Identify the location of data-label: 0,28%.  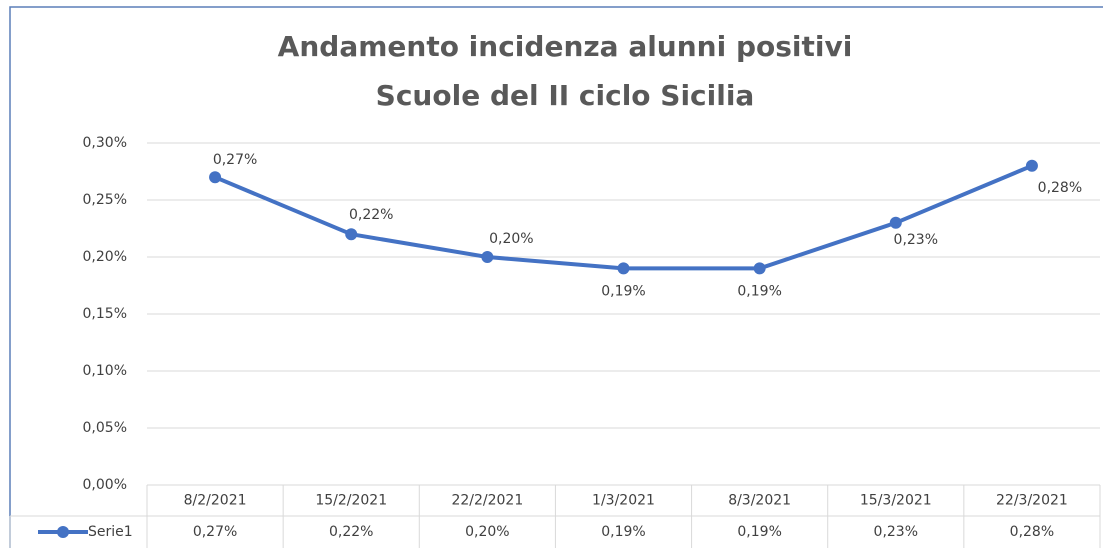
(1060, 188).